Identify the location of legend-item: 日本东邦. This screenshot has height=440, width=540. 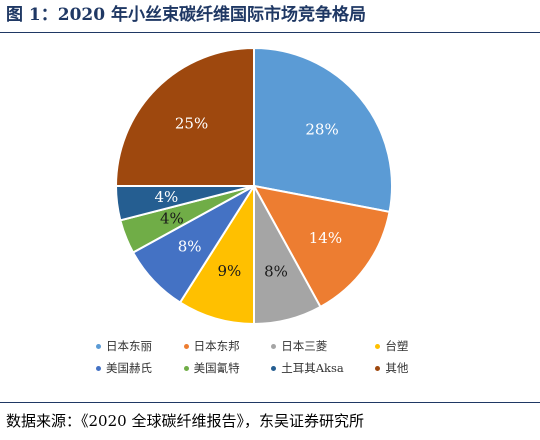
(220, 346).